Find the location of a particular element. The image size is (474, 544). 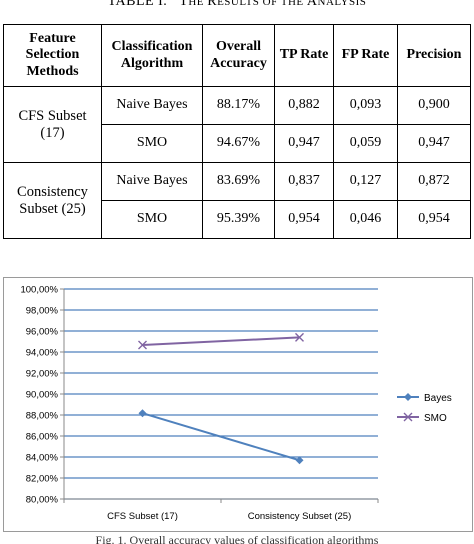

x-tick-label: CFS Subset (17) is located at coordinates (142, 516).